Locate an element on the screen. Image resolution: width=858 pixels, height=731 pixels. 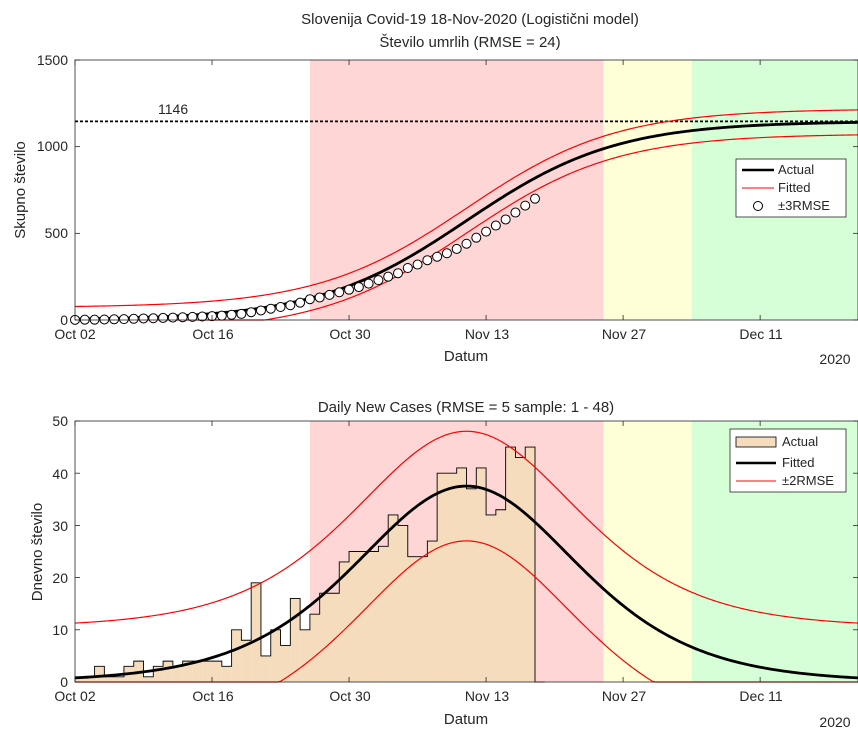
bottom-x-axis-label: Datum is located at coordinates (466, 719).